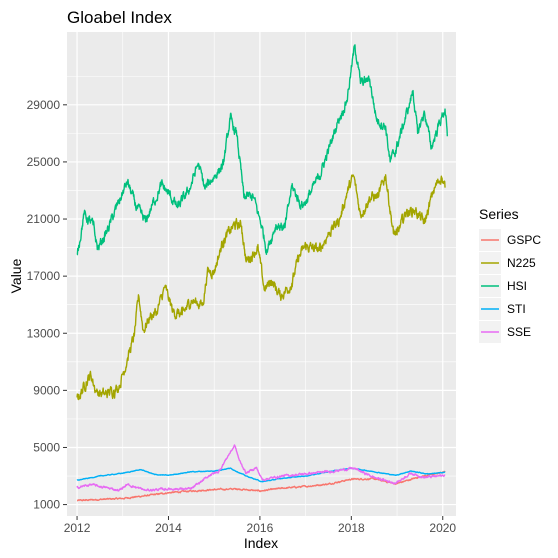 The height and width of the screenshot is (558, 558). I want to click on y-tick-label: 21000, so click(44, 219).